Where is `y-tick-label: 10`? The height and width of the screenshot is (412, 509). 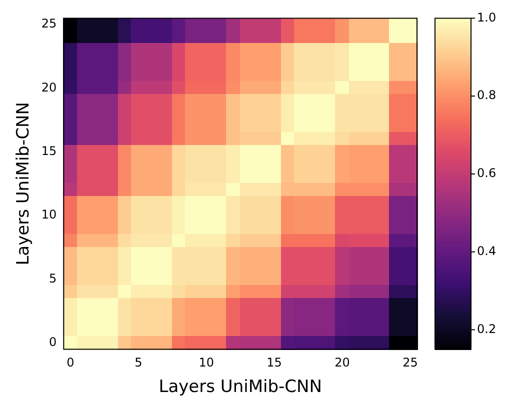 y-tick-label: 10 is located at coordinates (49, 215).